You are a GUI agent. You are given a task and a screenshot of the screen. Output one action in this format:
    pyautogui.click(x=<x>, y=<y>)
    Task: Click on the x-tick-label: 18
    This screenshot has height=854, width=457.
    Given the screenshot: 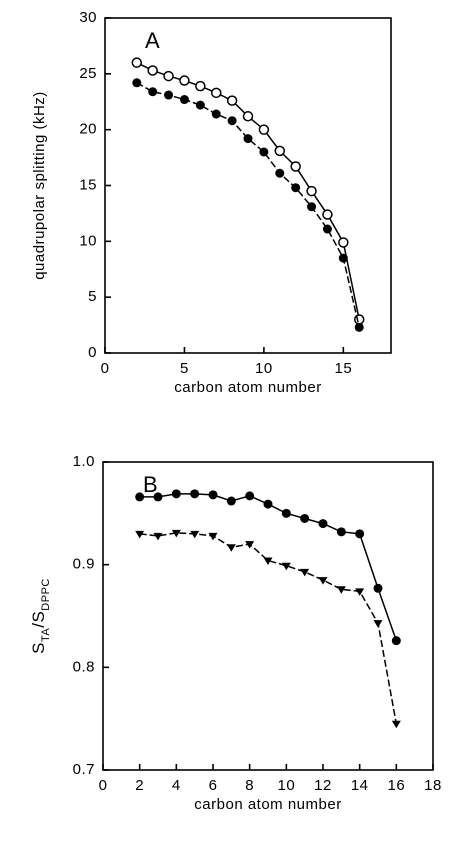 What is the action you would take?
    pyautogui.click(x=433, y=785)
    